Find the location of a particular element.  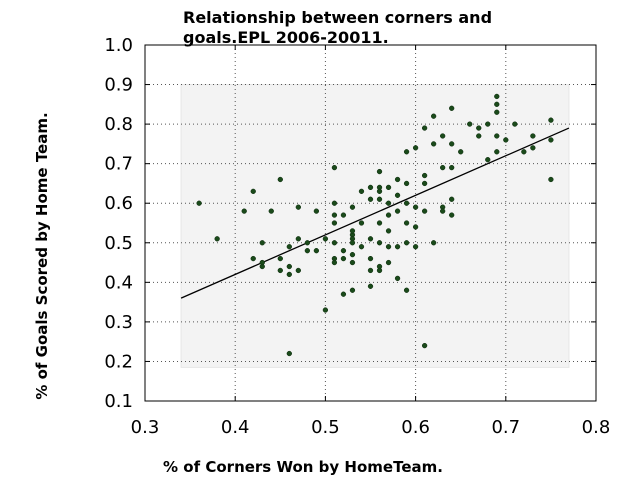

y-tick-label: 0.3 is located at coordinates (118, 322).